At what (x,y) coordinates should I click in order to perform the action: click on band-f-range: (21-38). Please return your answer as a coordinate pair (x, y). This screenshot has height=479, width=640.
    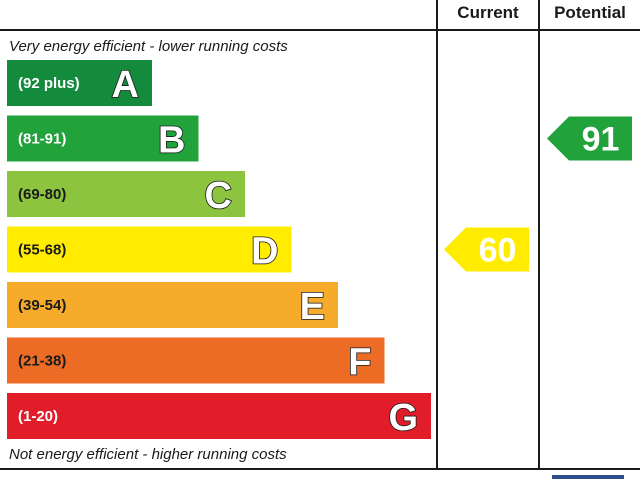
    Looking at the image, I should click on (42, 361).